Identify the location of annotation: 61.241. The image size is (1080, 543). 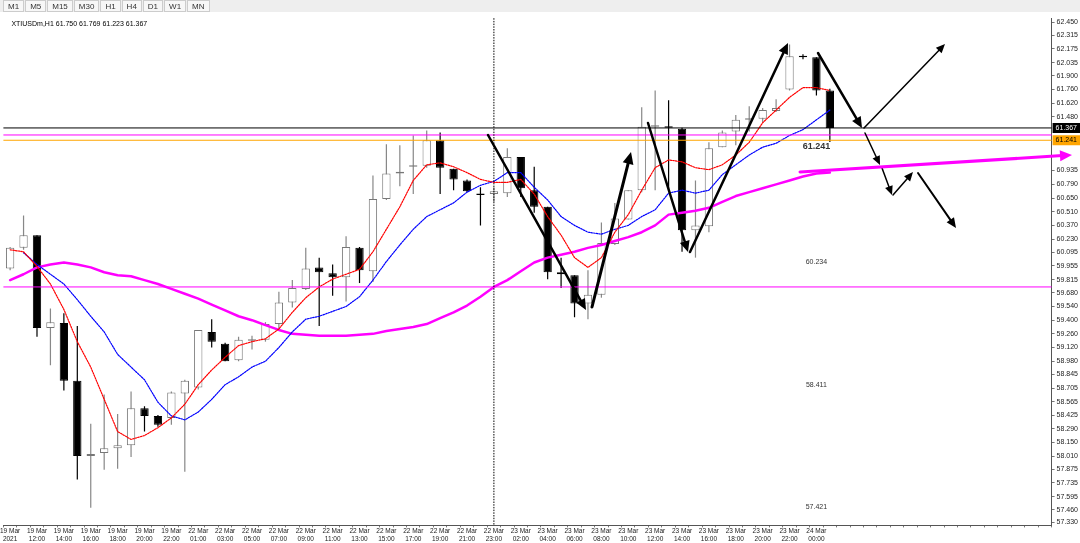
(816, 146).